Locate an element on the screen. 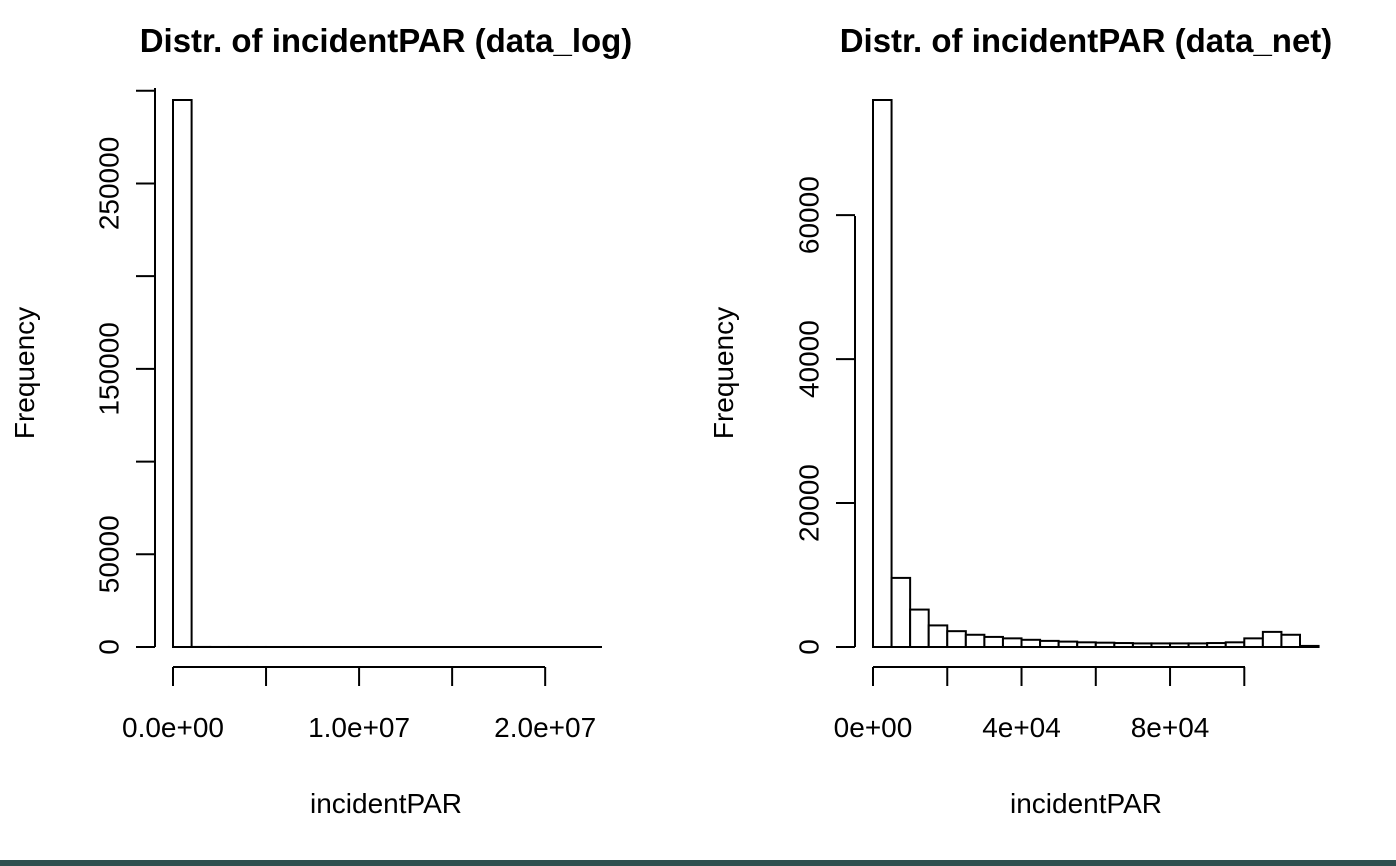 The width and height of the screenshot is (1396, 866). x-tick-label: 0e+00 is located at coordinates (873, 727).